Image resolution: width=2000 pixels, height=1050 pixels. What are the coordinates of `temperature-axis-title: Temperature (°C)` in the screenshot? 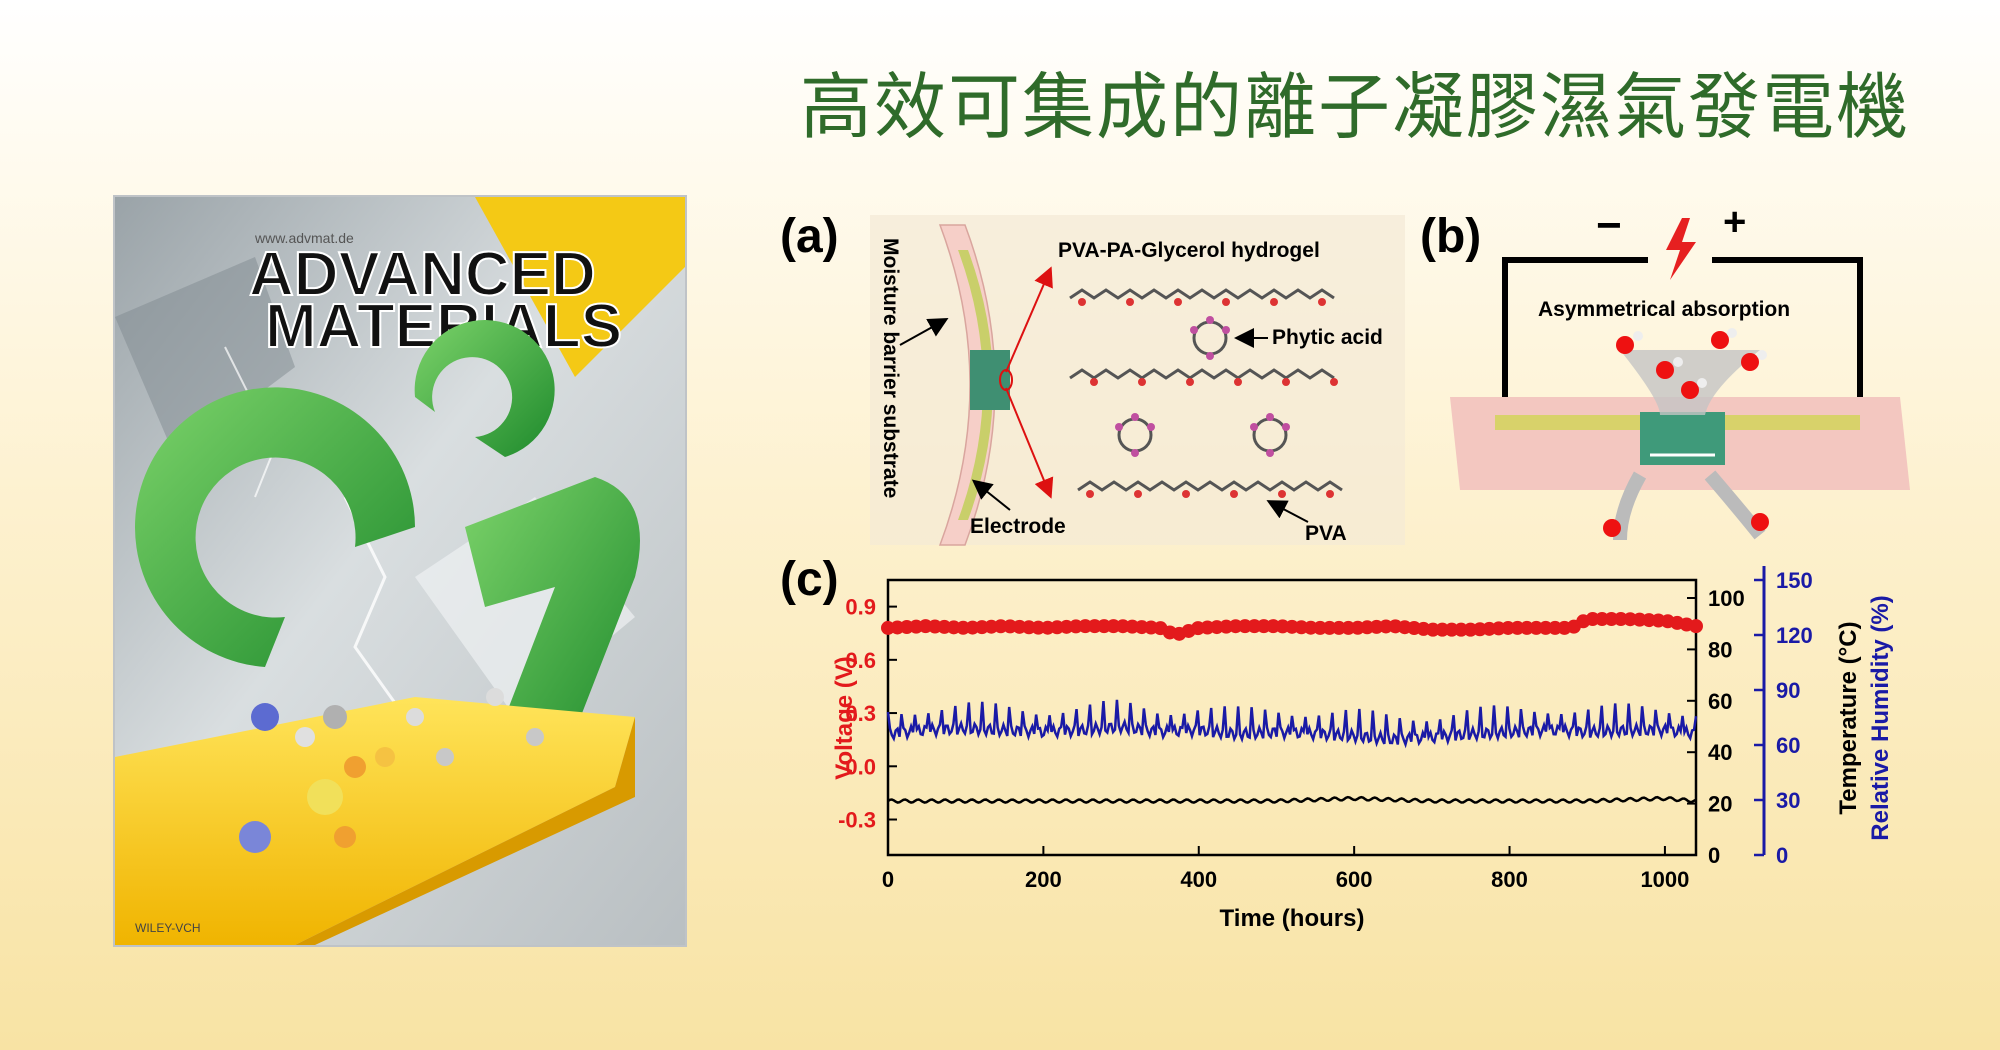 It's located at (1848, 717).